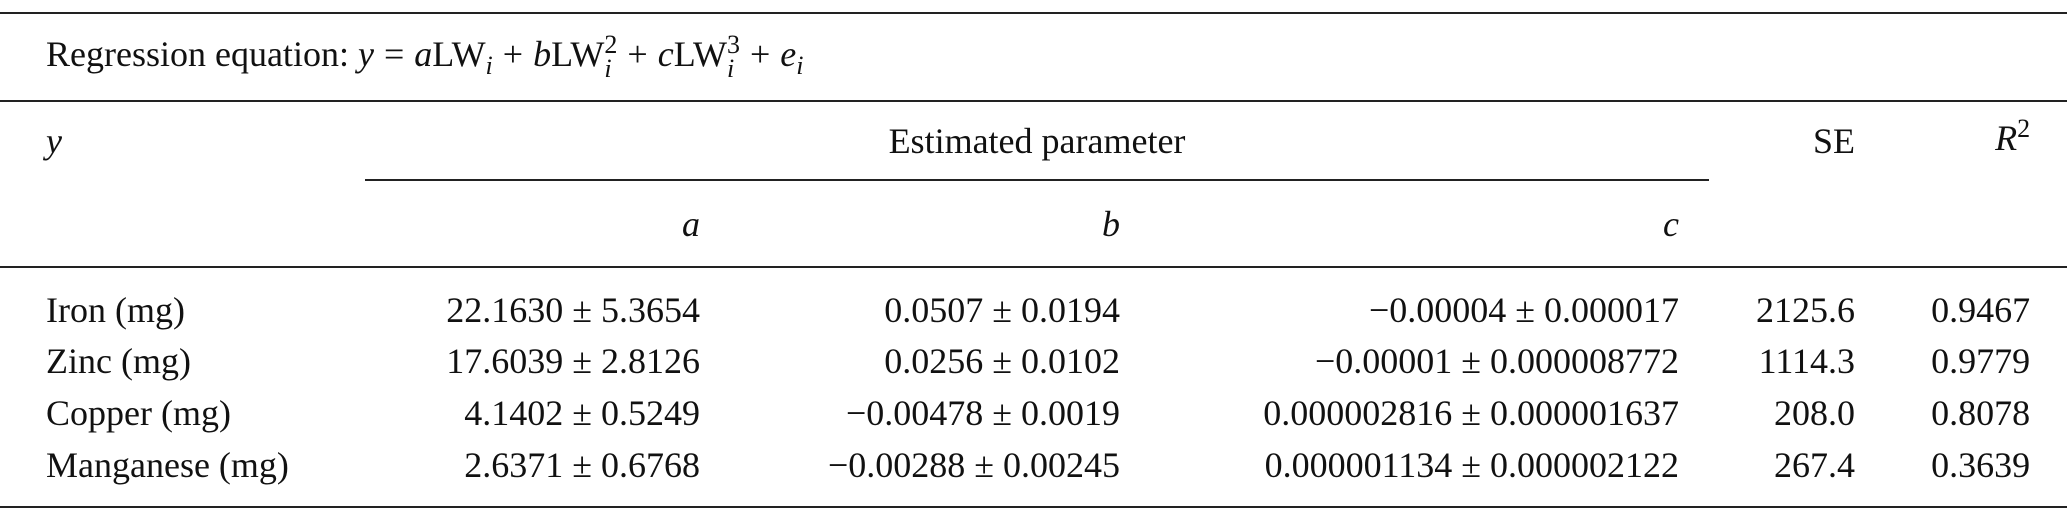 This screenshot has height=514, width=2067. I want to click on table-cell: 0.8078, so click(1981, 413).